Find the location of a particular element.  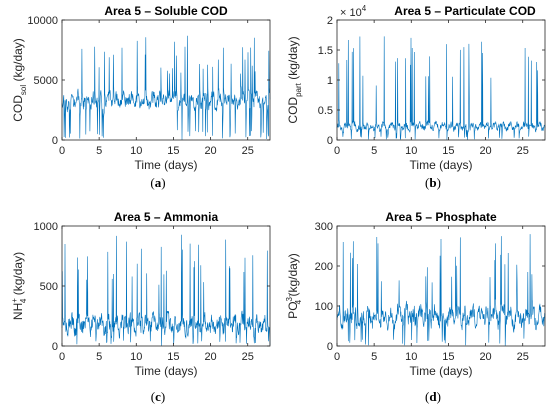

panel-label: (c) is located at coordinates (158, 396).